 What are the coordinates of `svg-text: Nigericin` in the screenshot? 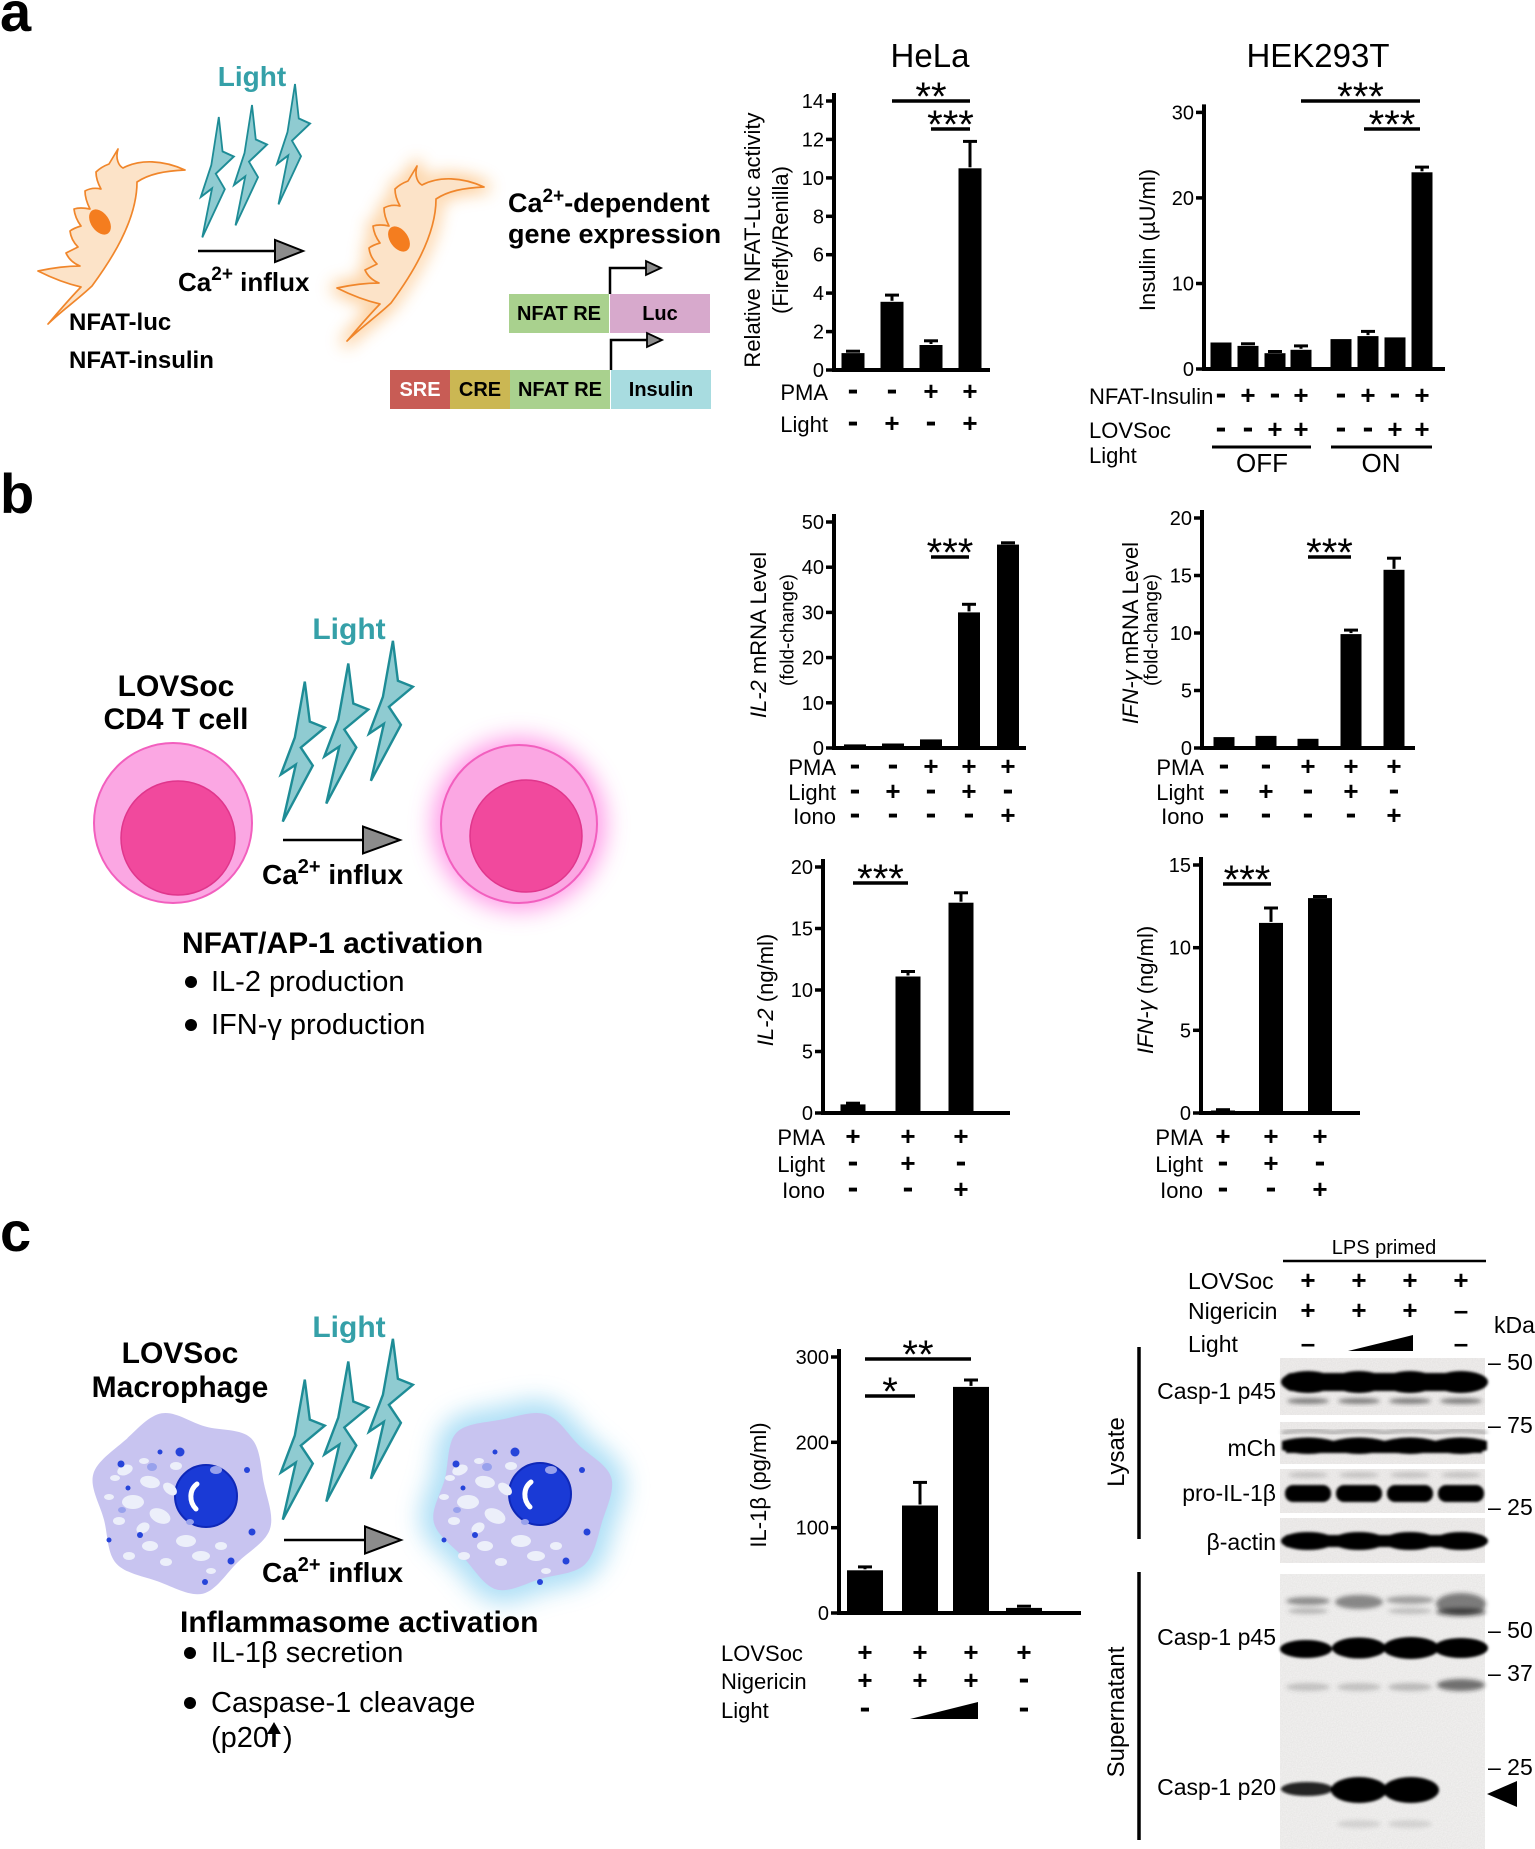 It's located at (1232, 1311).